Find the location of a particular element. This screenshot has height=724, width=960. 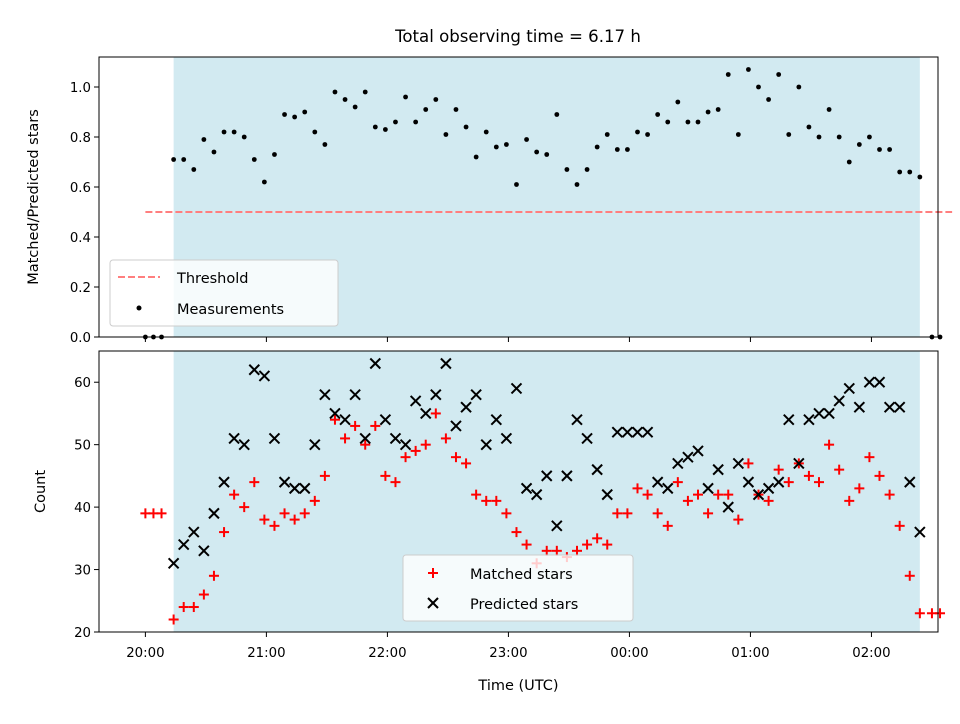

measurements-legend-swatch is located at coordinates (139, 308).